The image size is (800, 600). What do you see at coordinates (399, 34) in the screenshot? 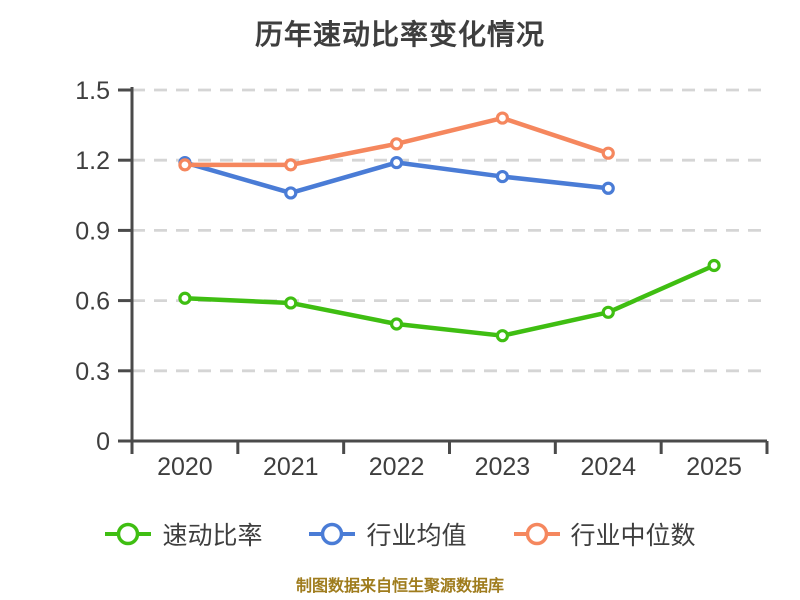
I see `chart-title: 历年速动比率变化情况` at bounding box center [399, 34].